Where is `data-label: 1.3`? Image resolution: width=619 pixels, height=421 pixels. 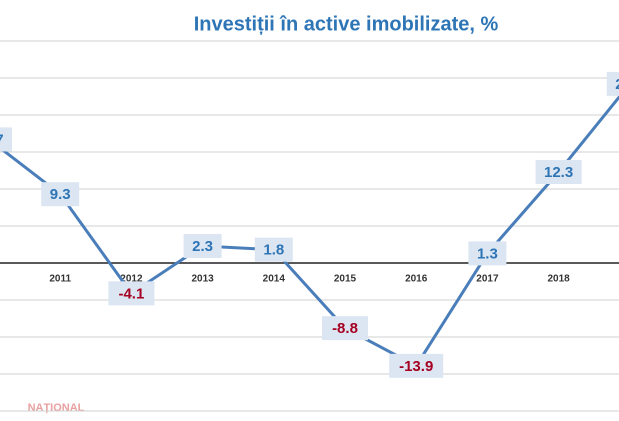 data-label: 1.3 is located at coordinates (487, 253).